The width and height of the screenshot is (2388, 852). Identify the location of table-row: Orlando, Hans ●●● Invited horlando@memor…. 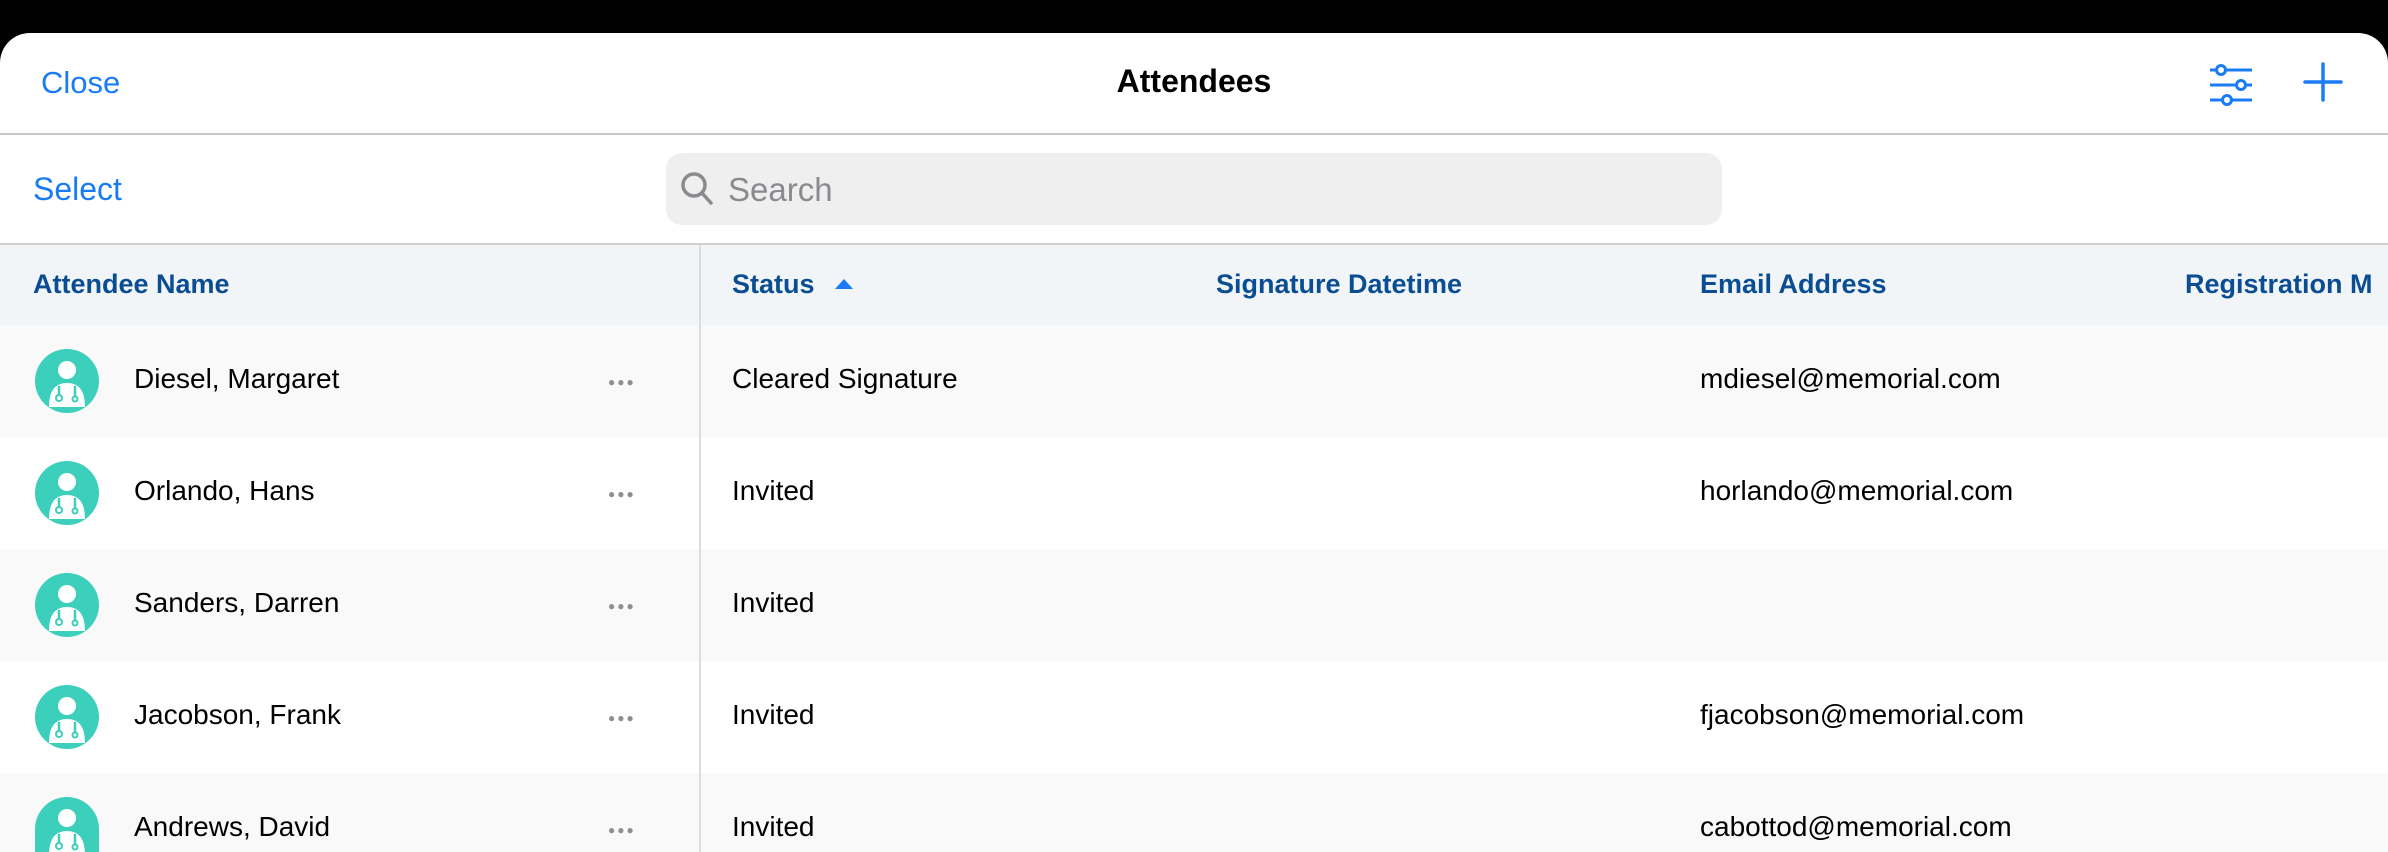
(1194, 493).